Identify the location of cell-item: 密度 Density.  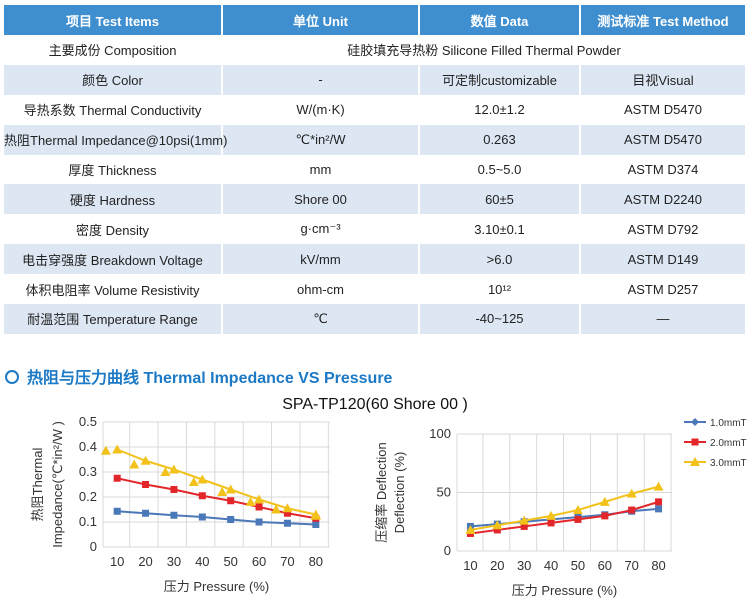
(113, 229).